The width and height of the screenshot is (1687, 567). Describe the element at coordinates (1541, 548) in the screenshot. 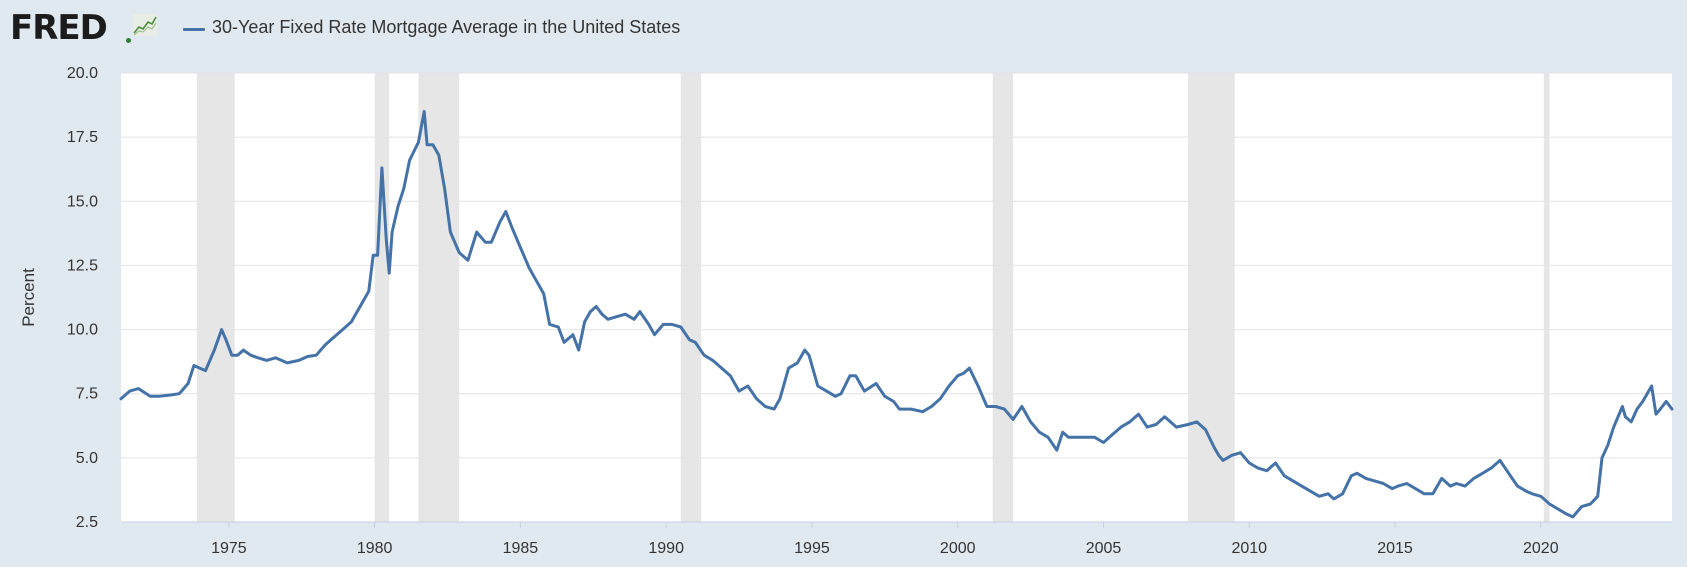

I see `x-tick-label: 2020` at that location.